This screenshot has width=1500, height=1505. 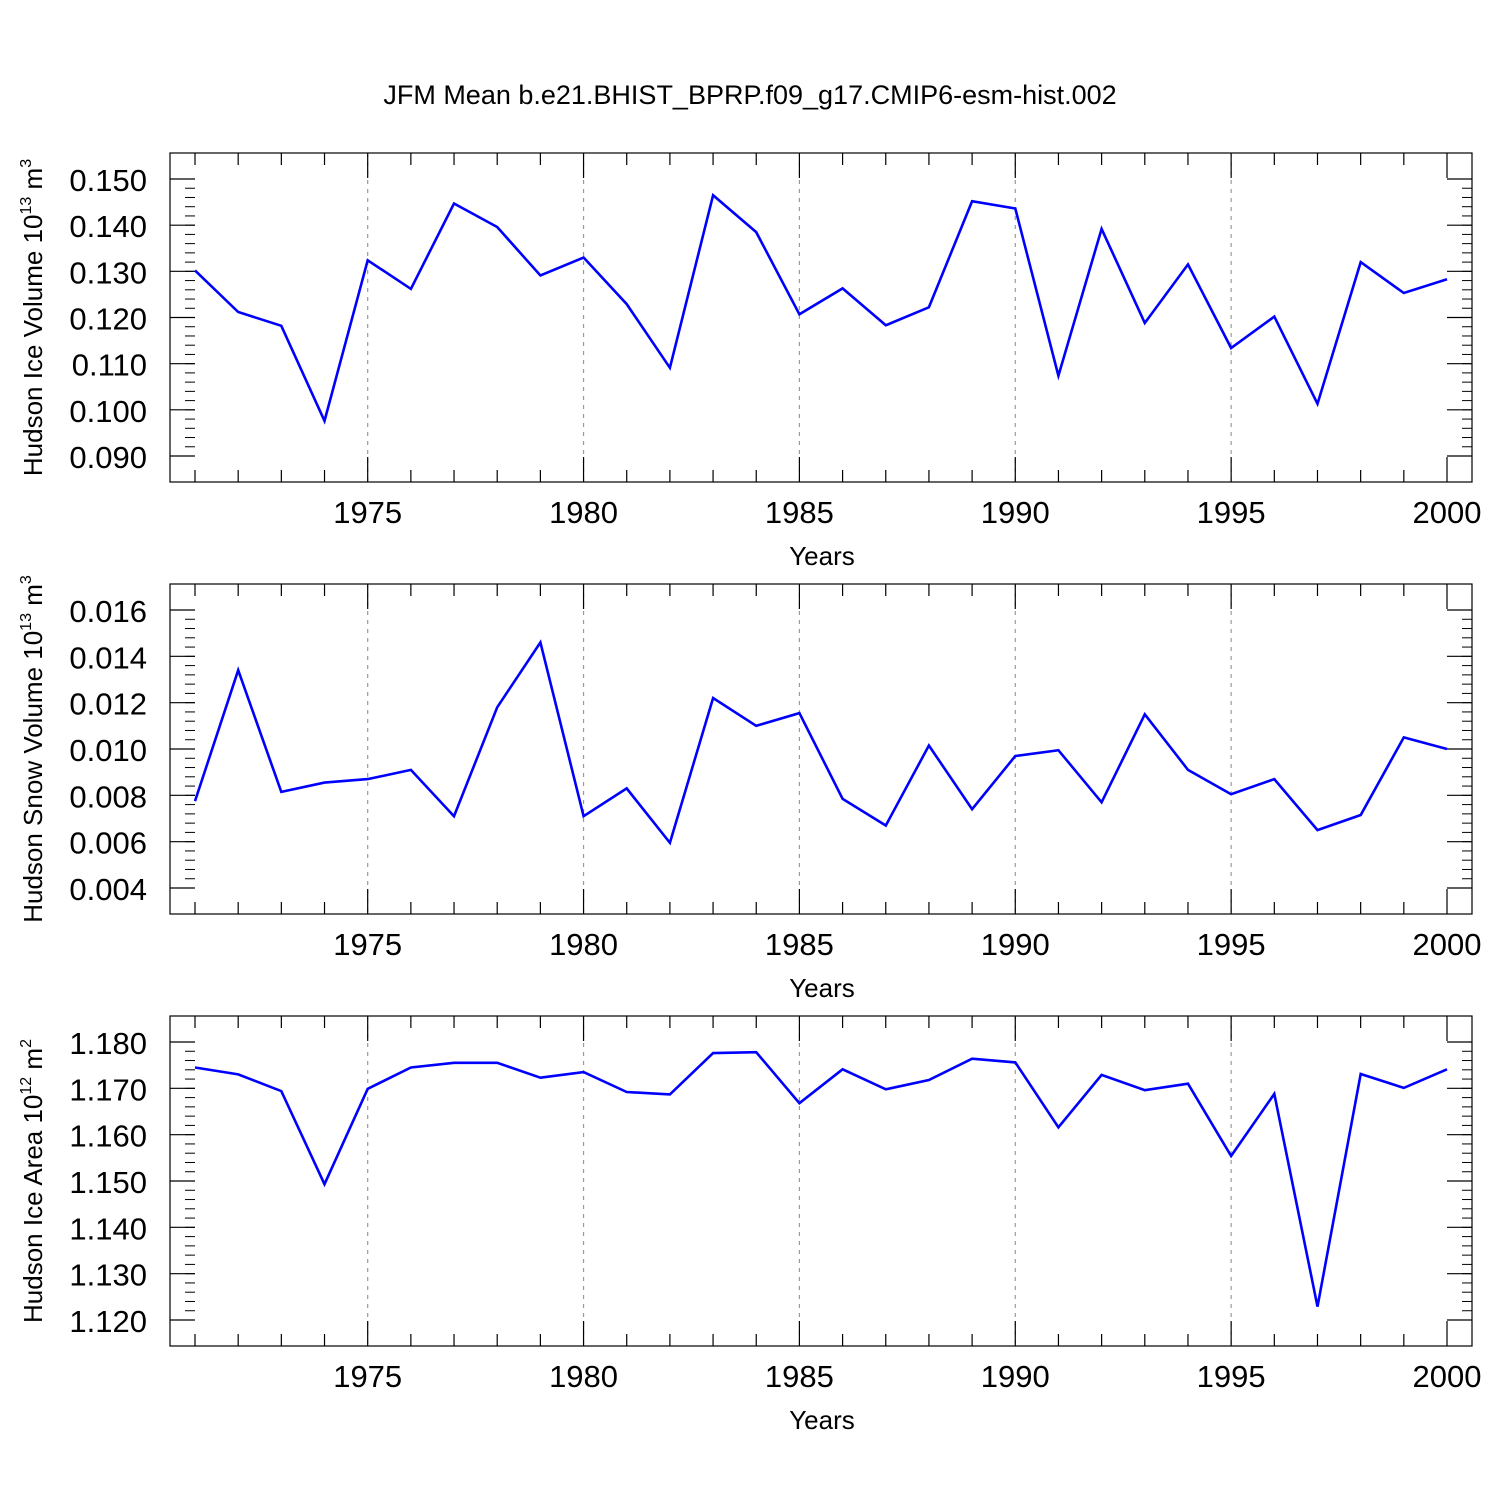 What do you see at coordinates (108, 750) in the screenshot?
I see `y-tick-label: 0.010` at bounding box center [108, 750].